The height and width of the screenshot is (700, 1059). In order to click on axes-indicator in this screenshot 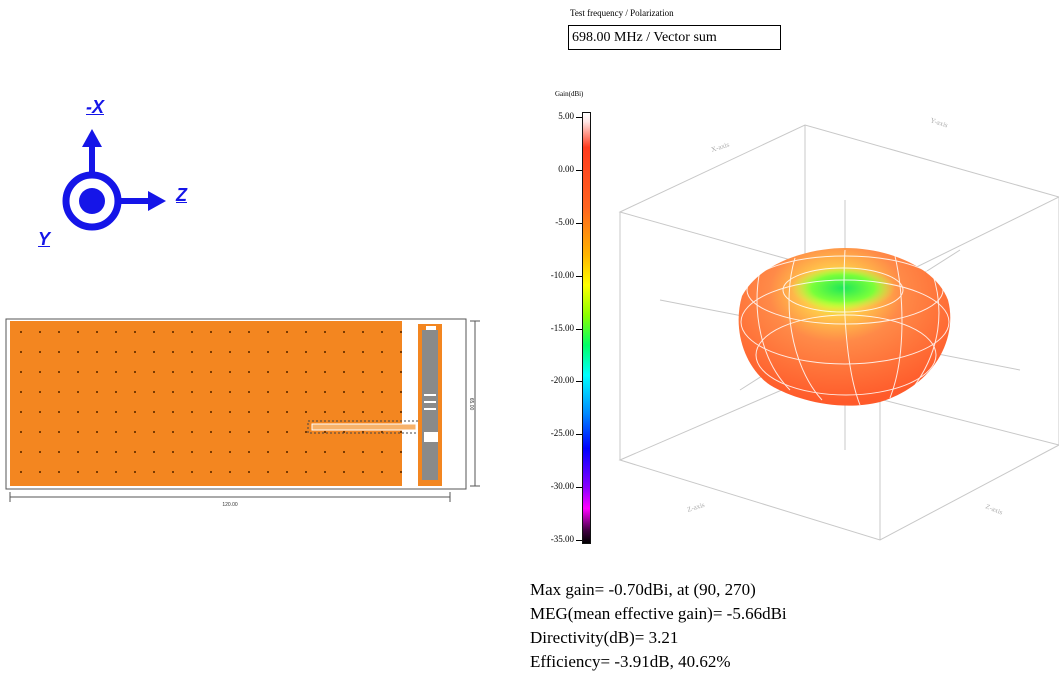, I will do `click(114, 180)`.